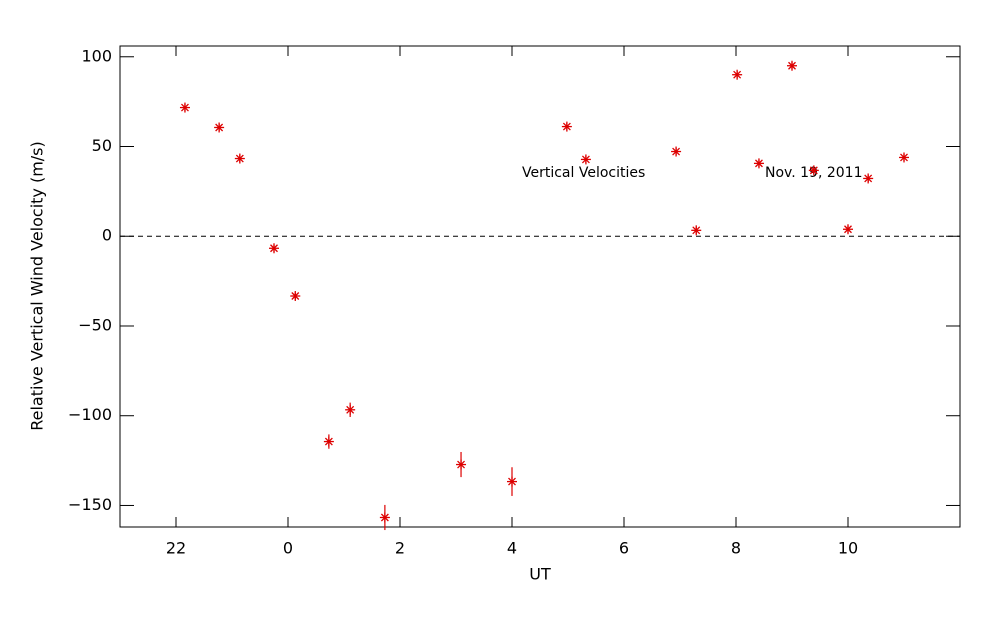 This screenshot has height=625, width=1000. I want to click on x-tick-label: 22, so click(176, 548).